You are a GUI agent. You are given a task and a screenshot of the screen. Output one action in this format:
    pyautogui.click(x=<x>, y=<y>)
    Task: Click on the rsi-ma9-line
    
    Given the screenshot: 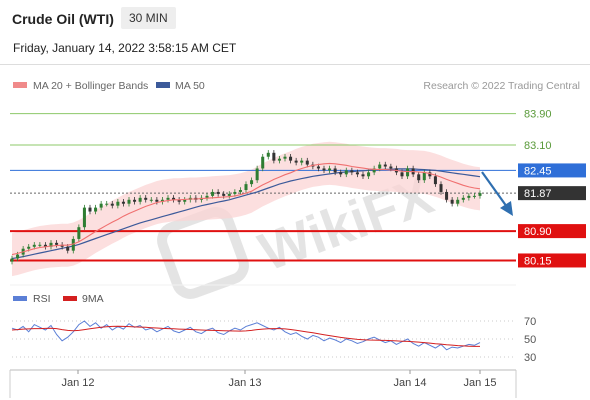 What is the action you would take?
    pyautogui.click(x=245, y=336)
    